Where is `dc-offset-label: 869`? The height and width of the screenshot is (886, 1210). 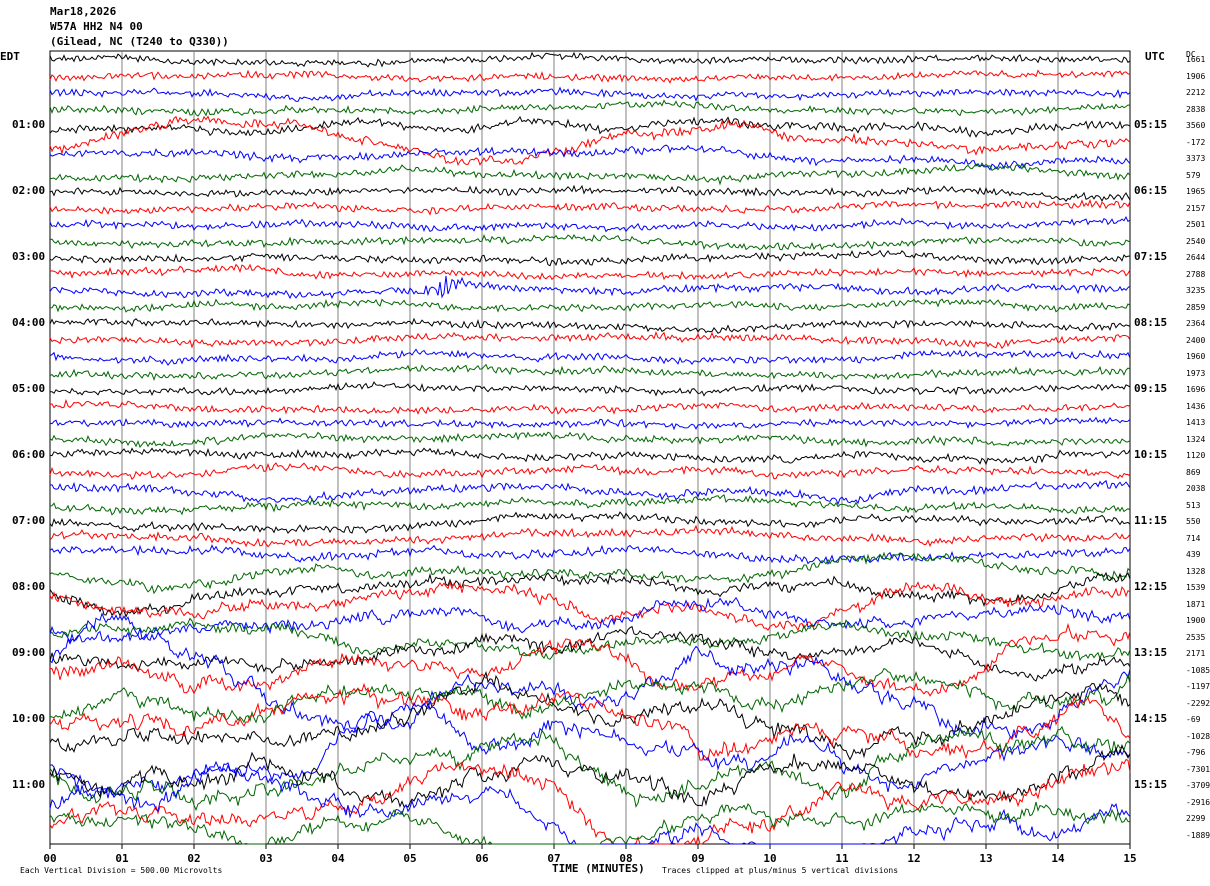 dc-offset-label: 869 is located at coordinates (1193, 472).